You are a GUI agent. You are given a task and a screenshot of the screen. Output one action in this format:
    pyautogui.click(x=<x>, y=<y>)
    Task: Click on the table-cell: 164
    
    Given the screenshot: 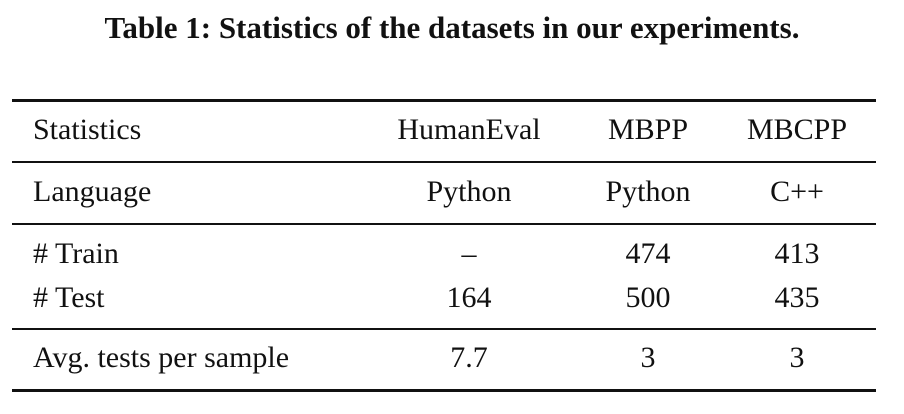 What is the action you would take?
    pyautogui.click(x=469, y=297)
    